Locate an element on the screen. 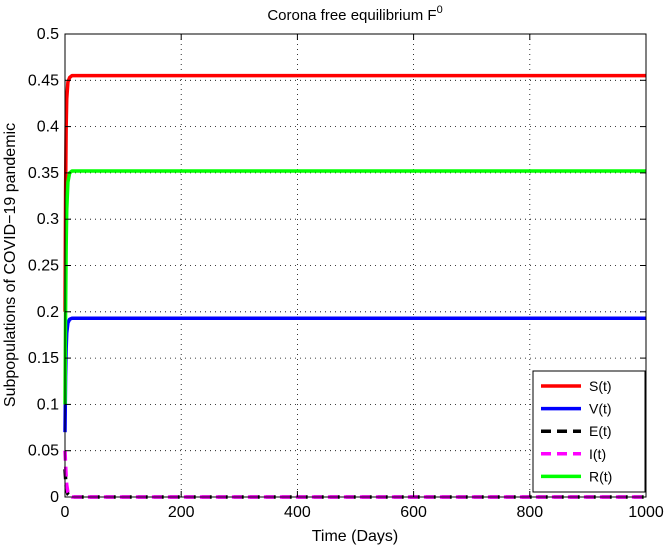 This screenshot has width=666, height=545. y-tick-label: 0.2 is located at coordinates (48, 312).